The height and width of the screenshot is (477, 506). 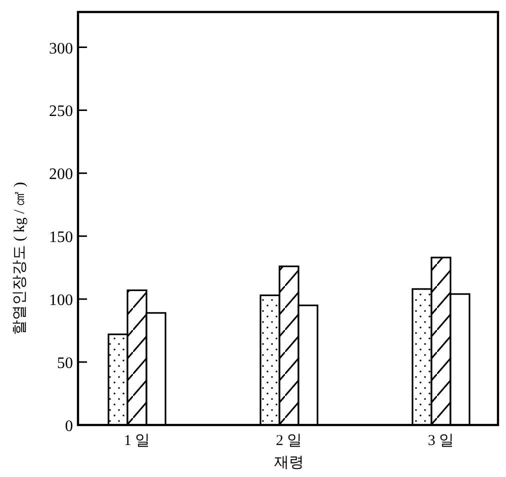 What do you see at coordinates (289, 441) in the screenshot?
I see `x-tick-label: 2 일` at bounding box center [289, 441].